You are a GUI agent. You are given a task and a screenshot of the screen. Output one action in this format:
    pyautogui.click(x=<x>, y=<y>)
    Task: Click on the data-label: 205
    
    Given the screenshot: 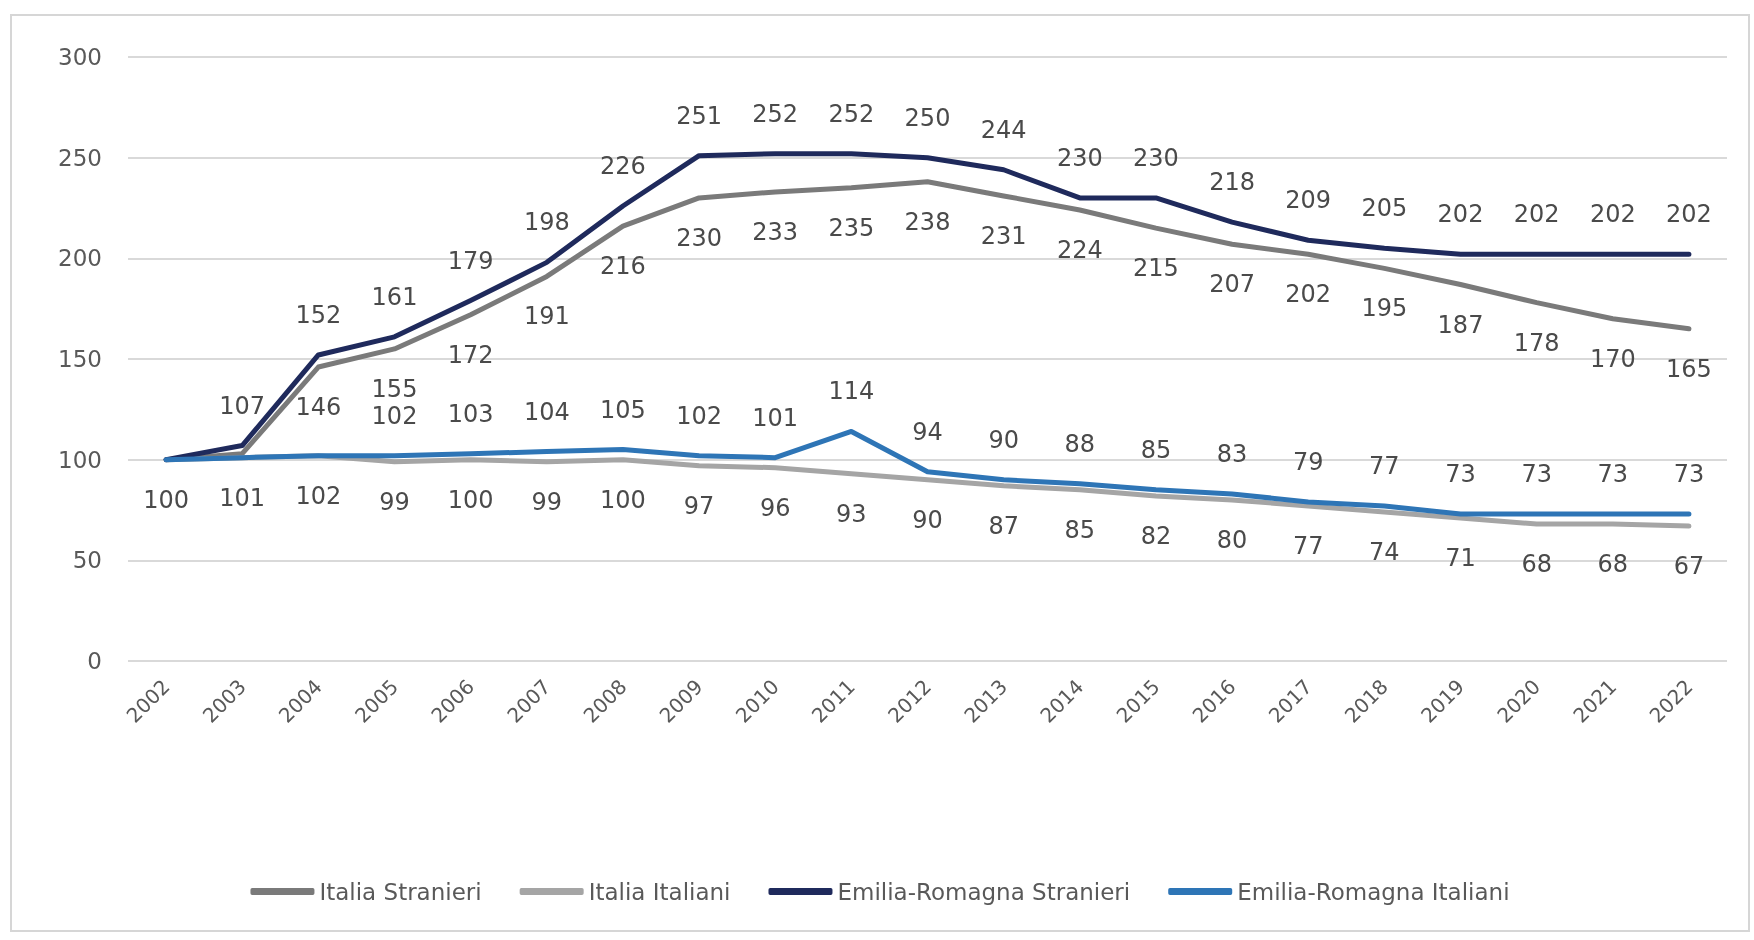 What is the action you would take?
    pyautogui.click(x=1384, y=208)
    